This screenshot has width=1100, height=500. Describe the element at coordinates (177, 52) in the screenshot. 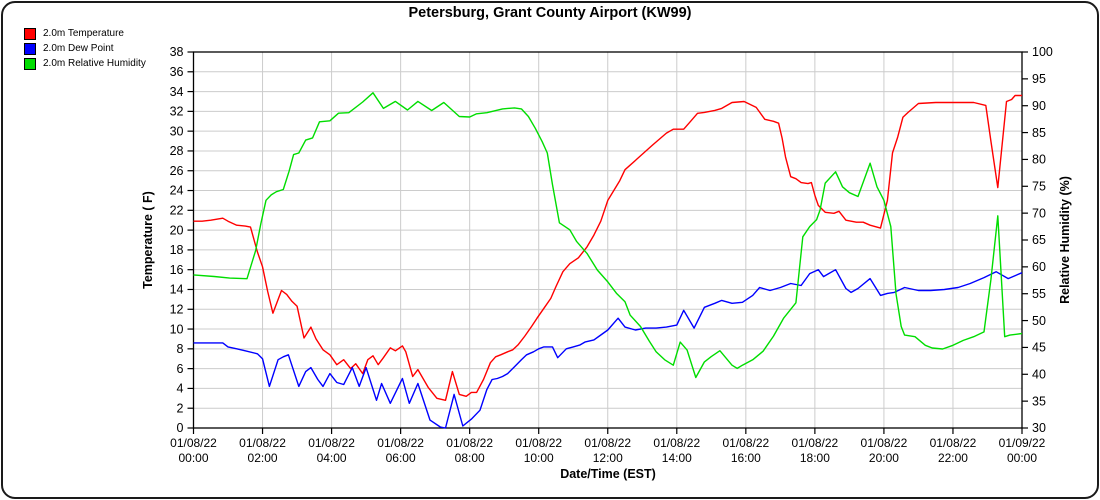

I see `y-left-tick-label: 38` at that location.